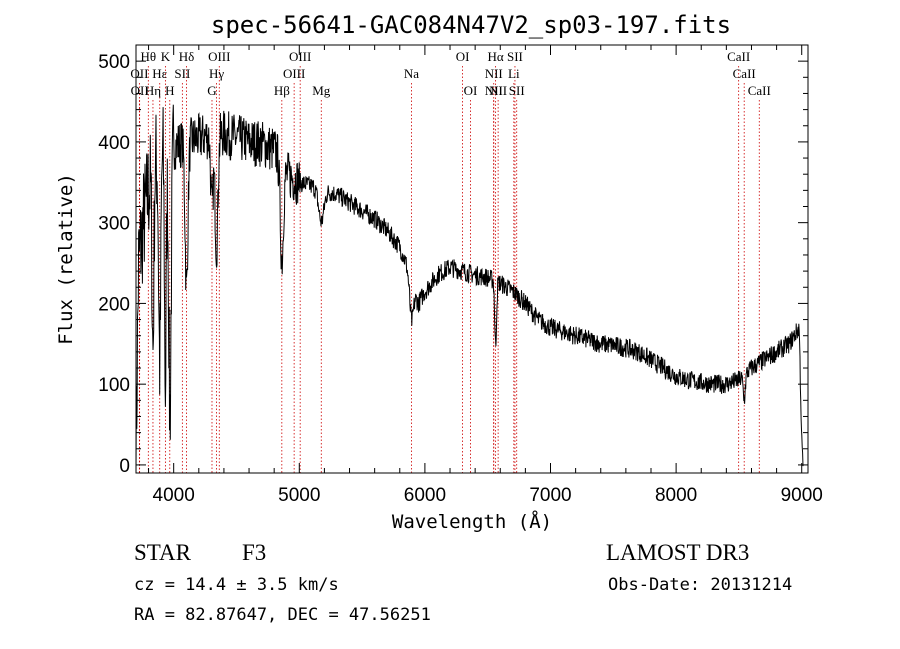 This screenshot has width=900, height=649. Describe the element at coordinates (471, 25) in the screenshot. I see `chart-title: spec-56641-GAC084N47V2_sp03-197.fits` at that location.